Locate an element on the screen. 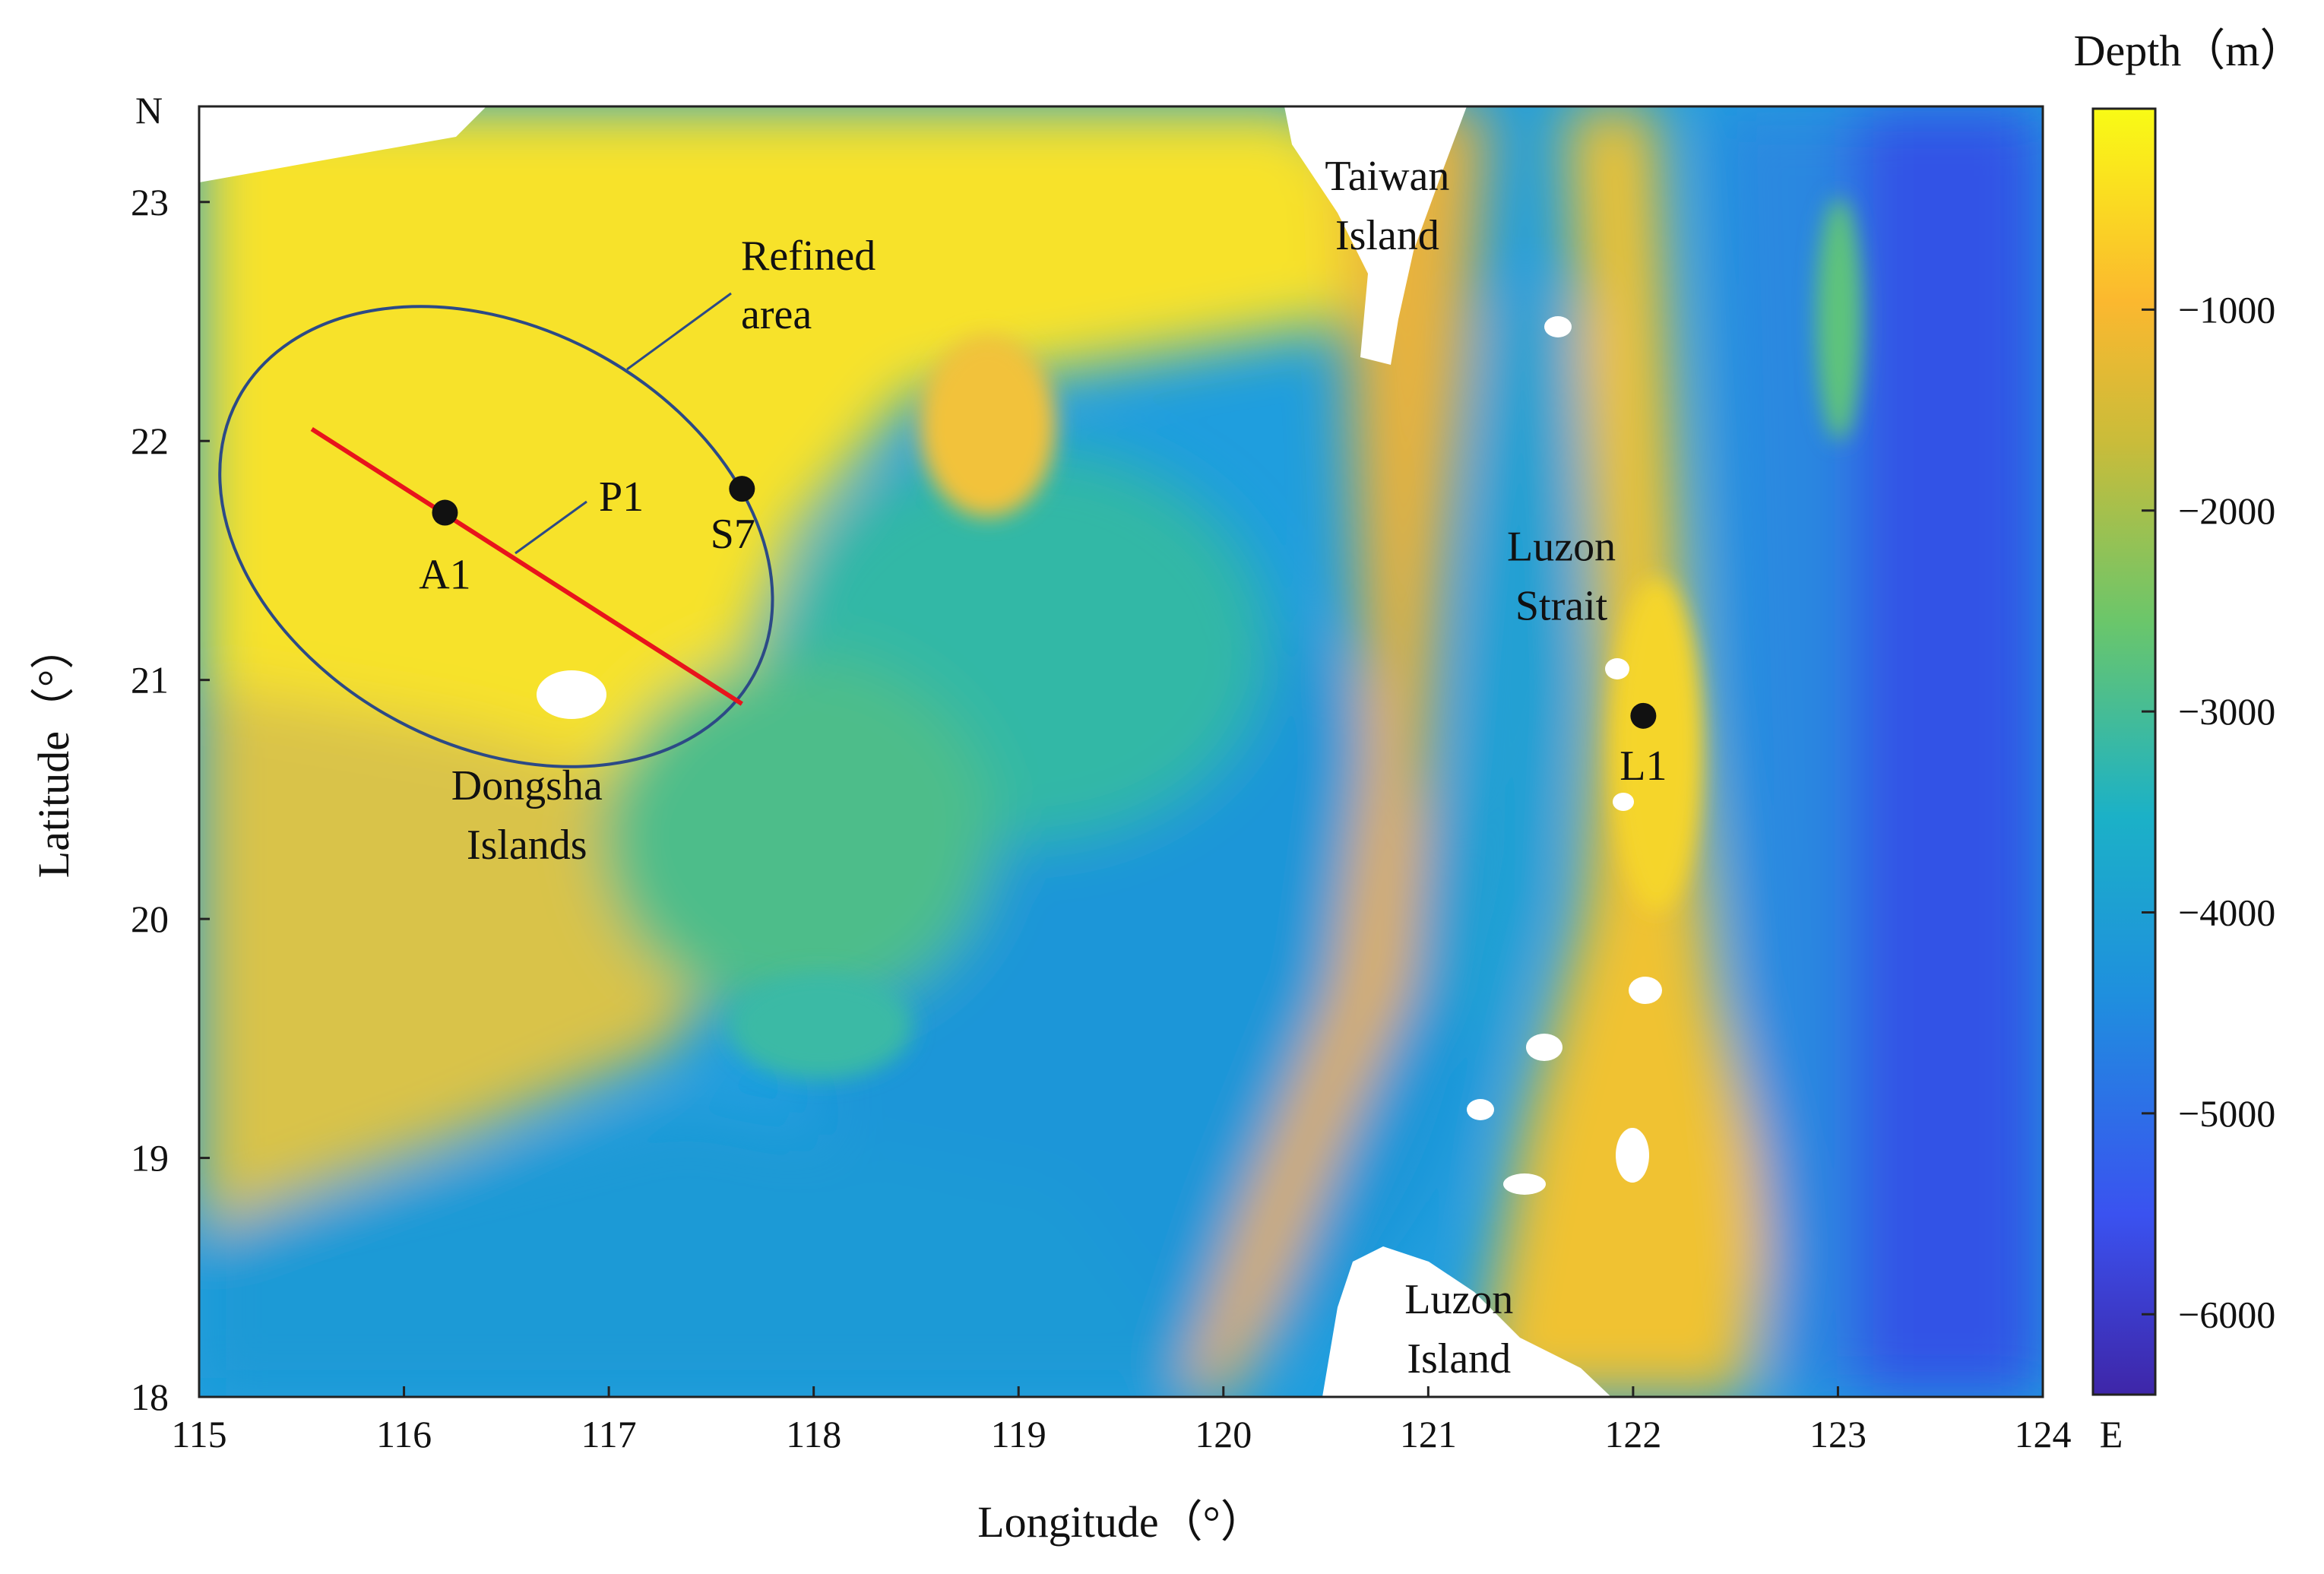 The width and height of the screenshot is (2324, 1574). y-axis: 18 19 20 21 22 23 is located at coordinates (170, 799).